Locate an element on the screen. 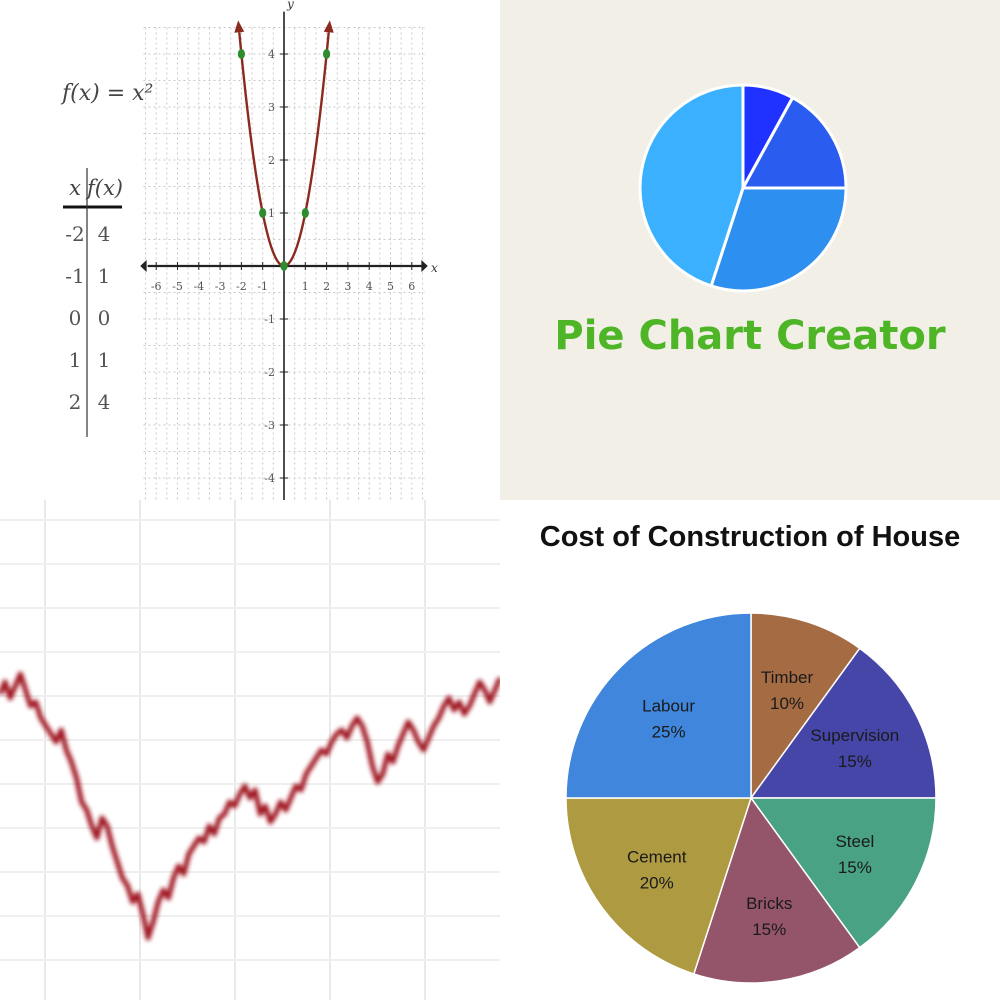 The width and height of the screenshot is (1000, 1000). logo-pie is located at coordinates (743, 188).